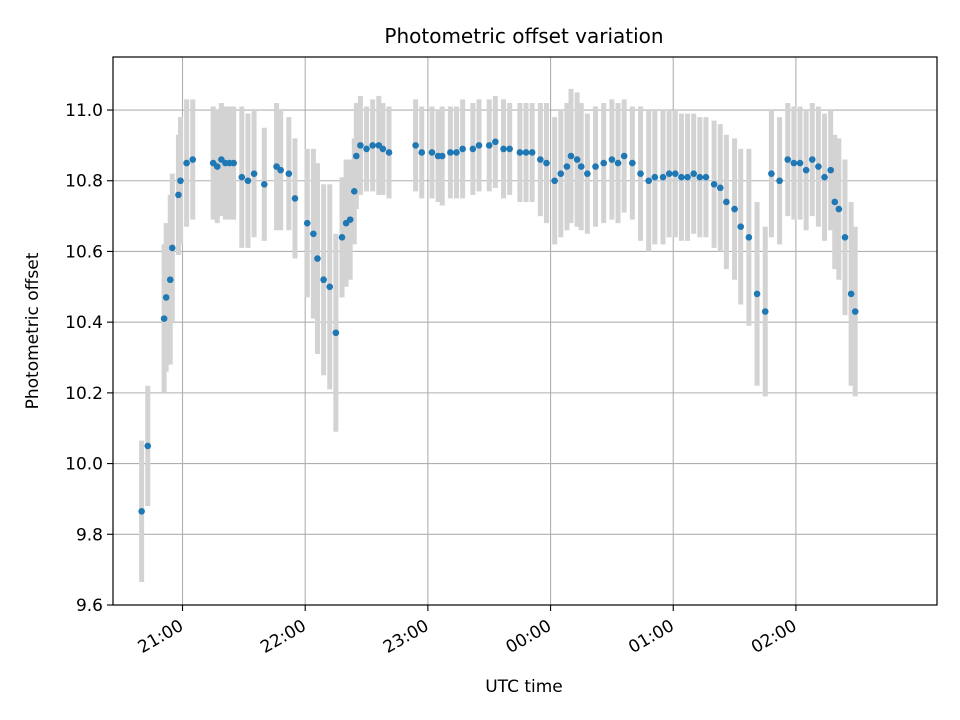  I want to click on y-tick-label: 10.0, so click(84, 465).